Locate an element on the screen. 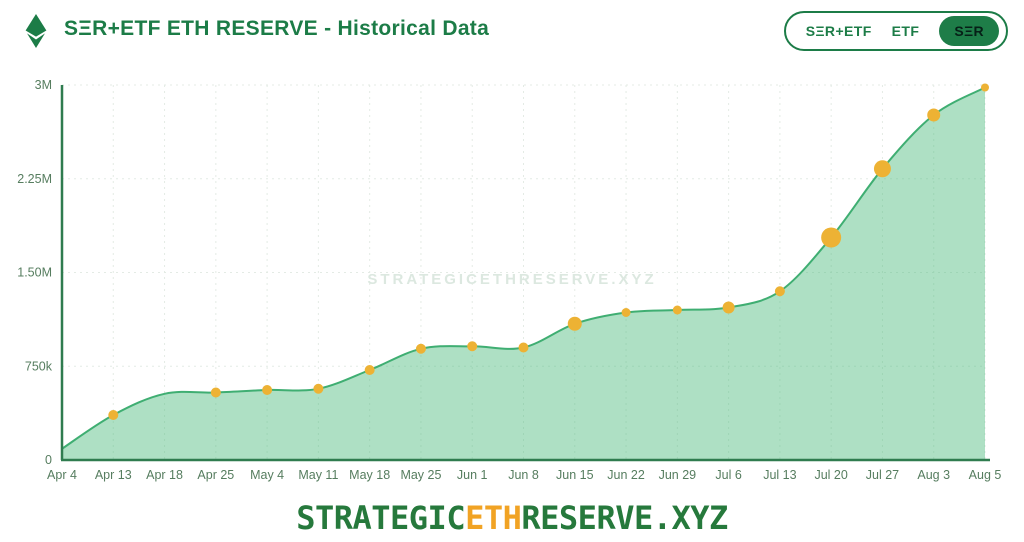 The image size is (1024, 542). x-tick-label: Jun 22 is located at coordinates (626, 475).